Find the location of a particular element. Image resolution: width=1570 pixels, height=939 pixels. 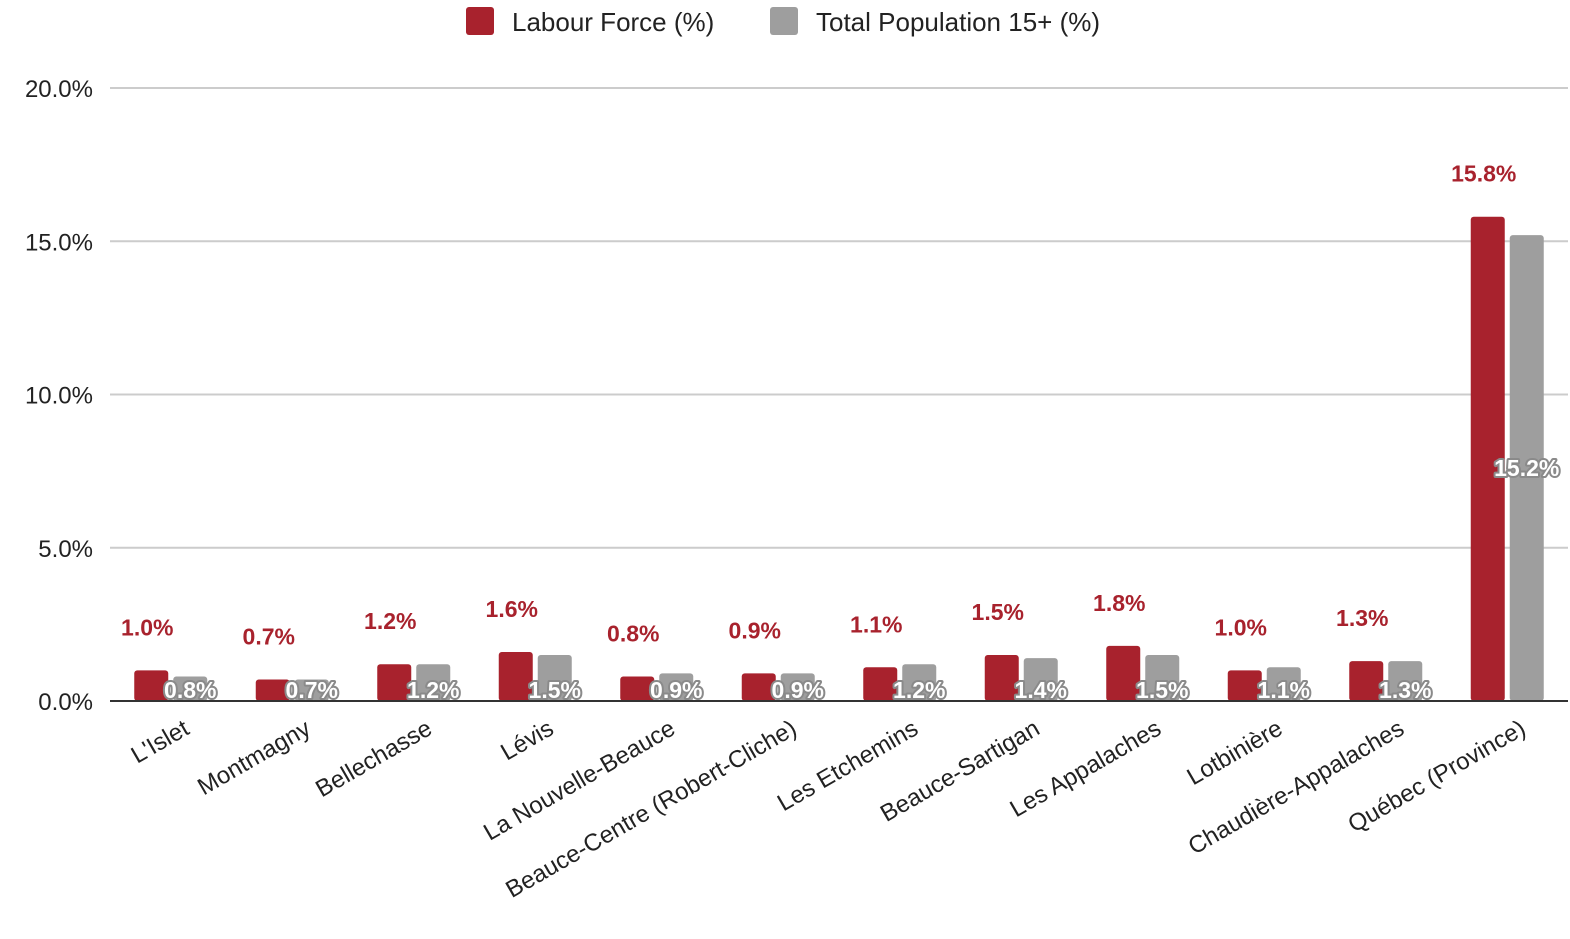

x-tick-label: Lévis is located at coordinates (527, 740).